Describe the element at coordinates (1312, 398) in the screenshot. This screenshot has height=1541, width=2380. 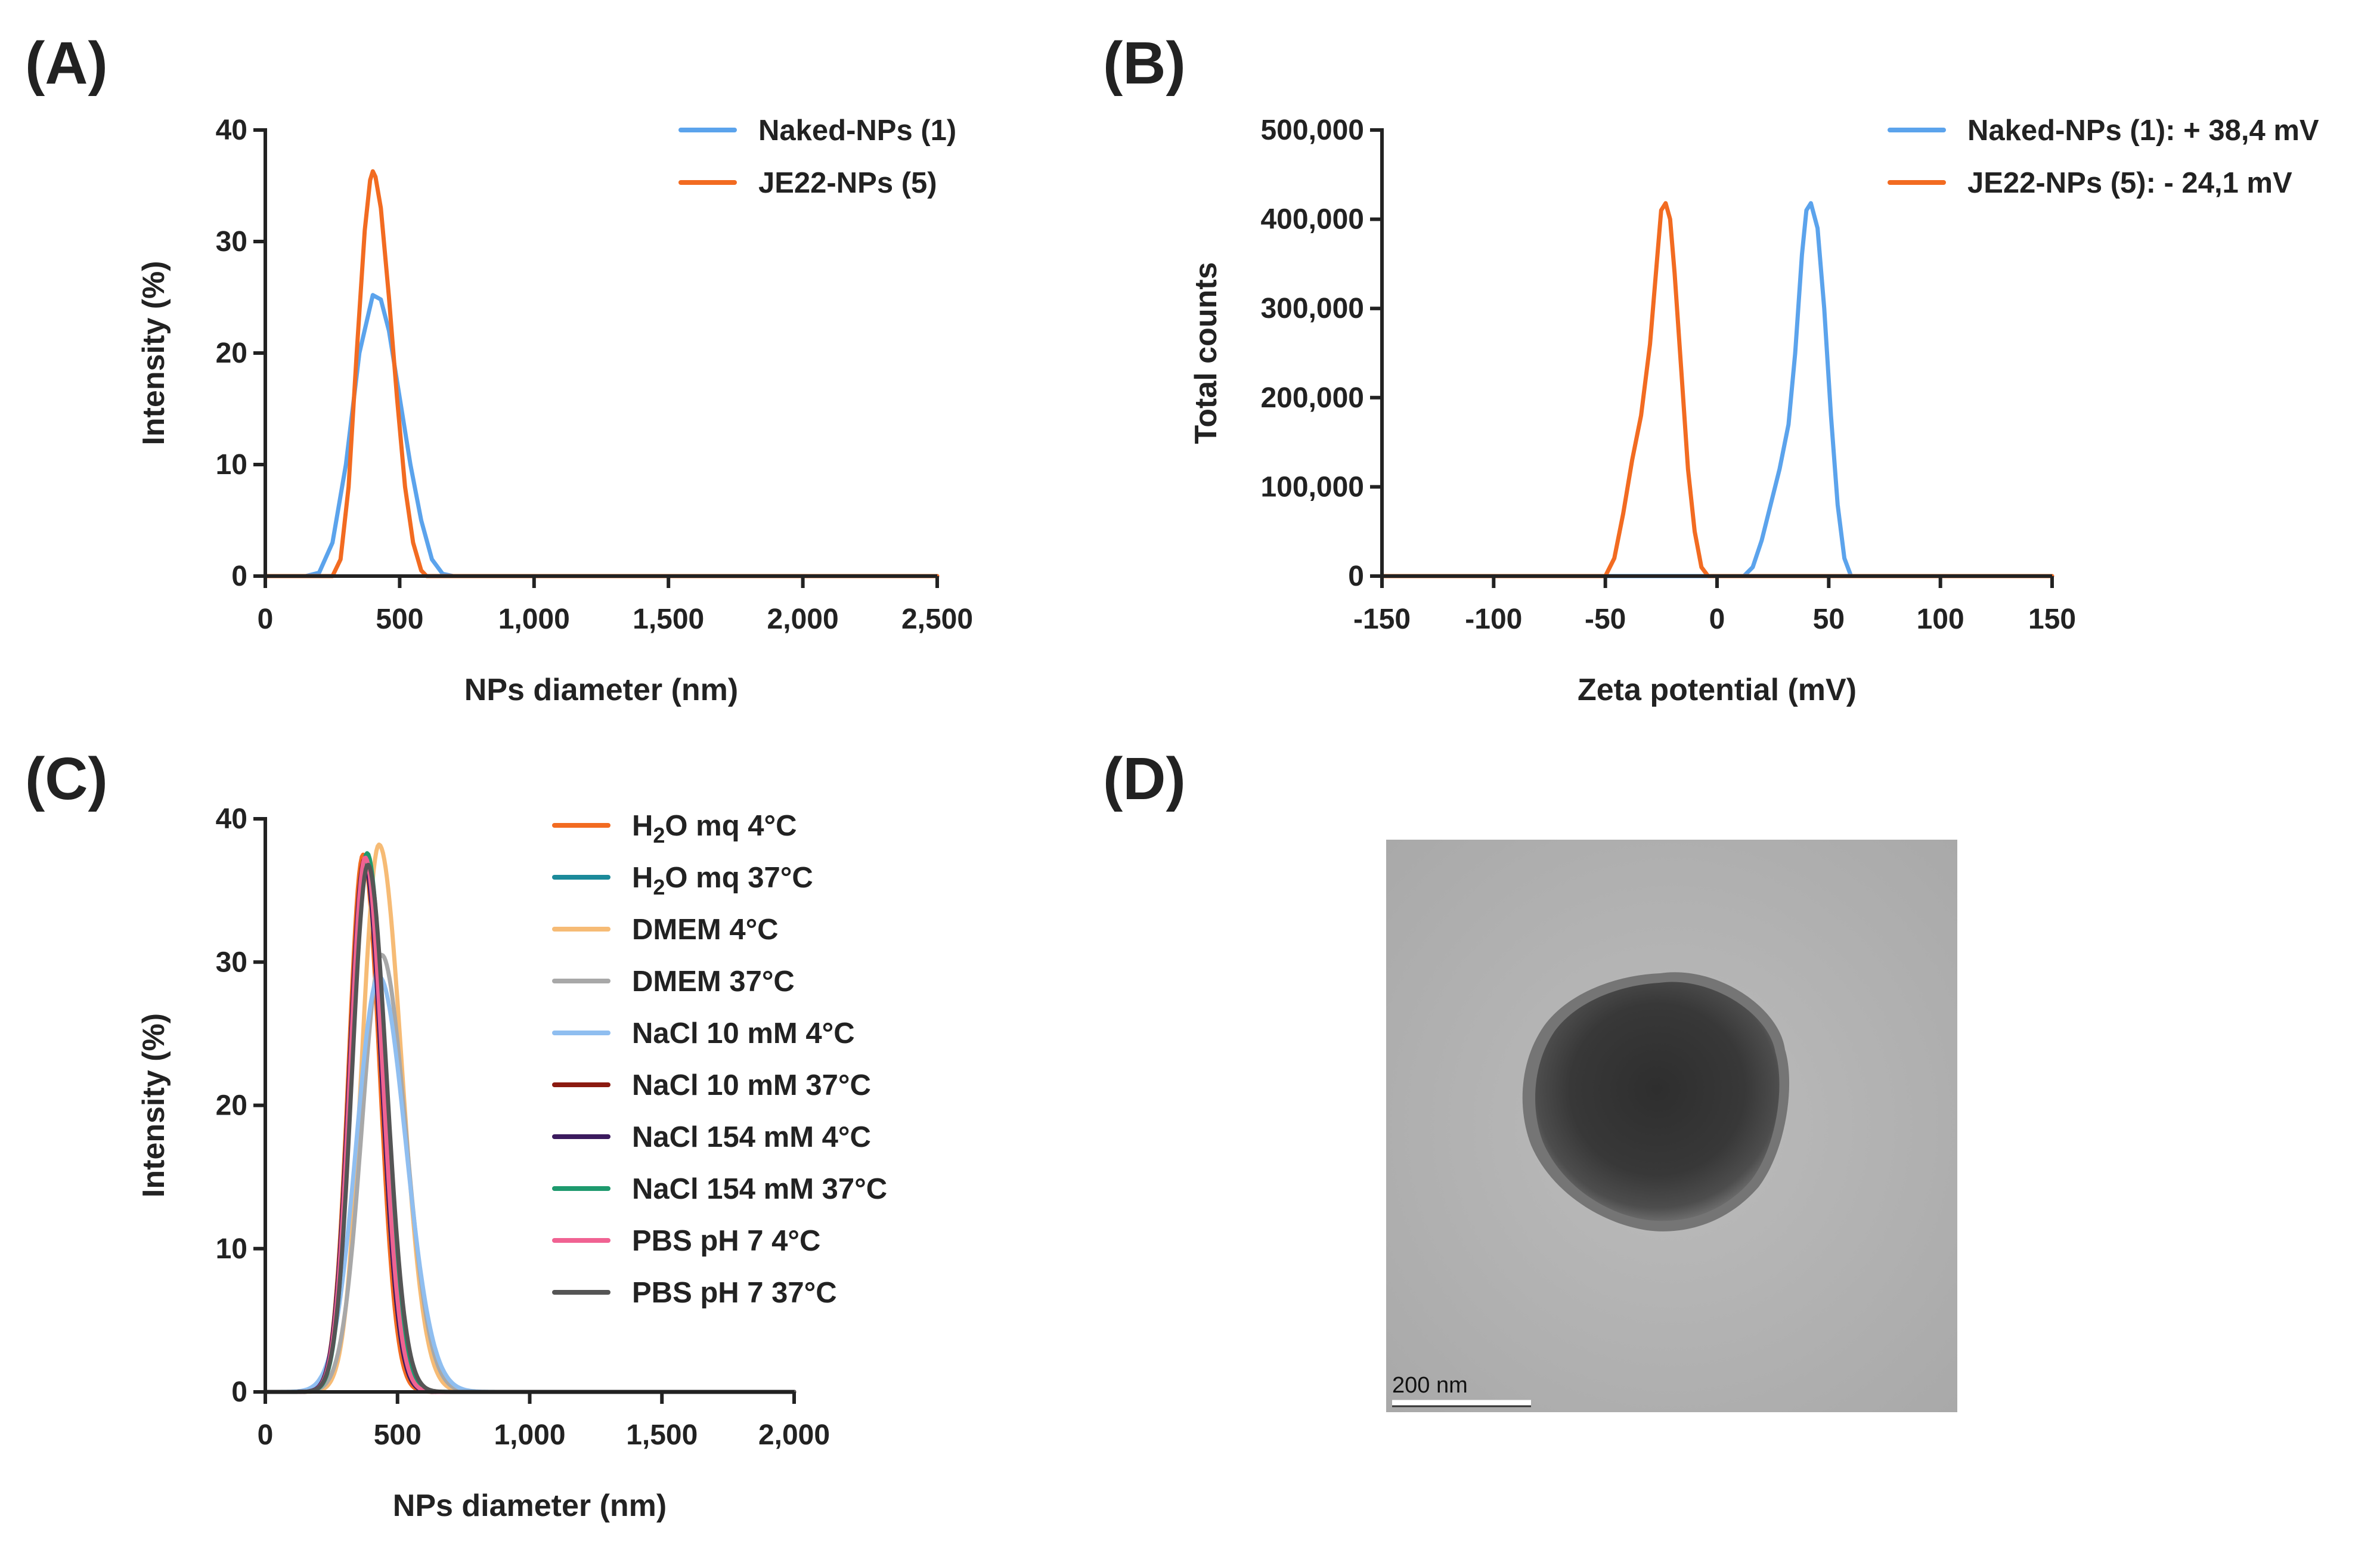
I see `chart-b-y-tick-label: 200,000` at that location.